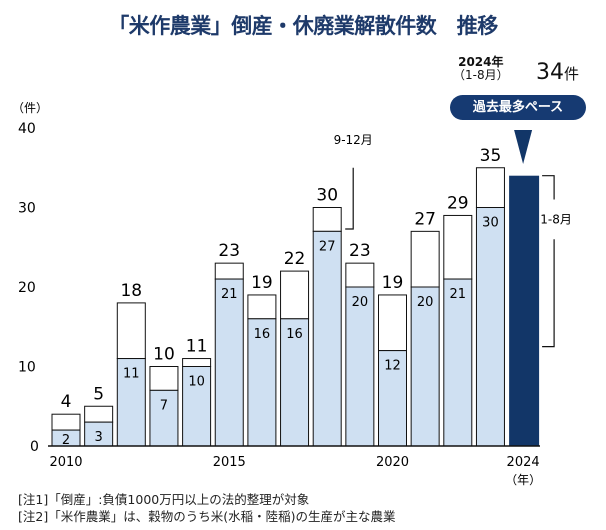 Image resolution: width=606 pixels, height=530 pixels. I want to click on highlight-value: 34件, so click(557, 72).